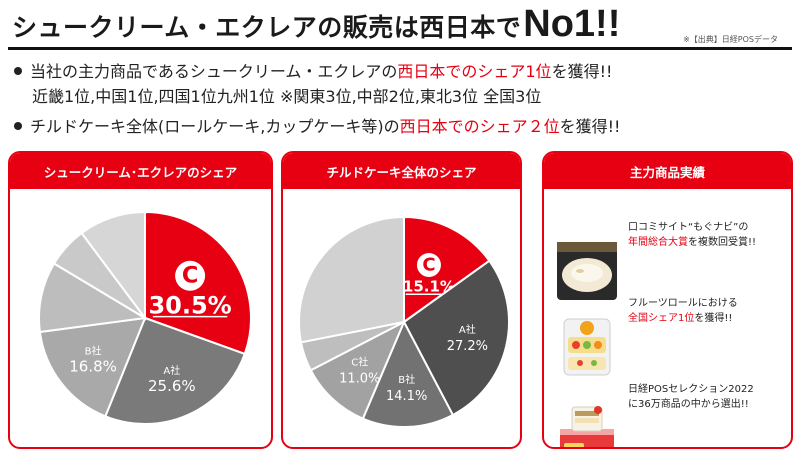 The width and height of the screenshot is (800, 458). Describe the element at coordinates (401, 171) in the screenshot. I see `card-title: チルドケーキ全体のシェア` at that location.